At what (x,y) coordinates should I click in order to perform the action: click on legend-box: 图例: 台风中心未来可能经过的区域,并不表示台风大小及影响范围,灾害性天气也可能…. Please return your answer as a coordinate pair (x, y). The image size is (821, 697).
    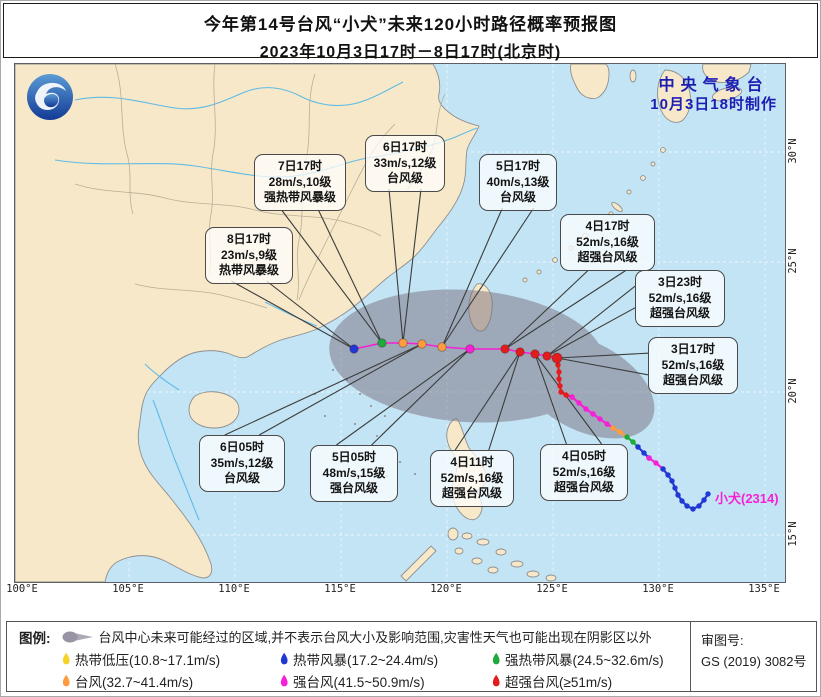
    Looking at the image, I should click on (411, 656).